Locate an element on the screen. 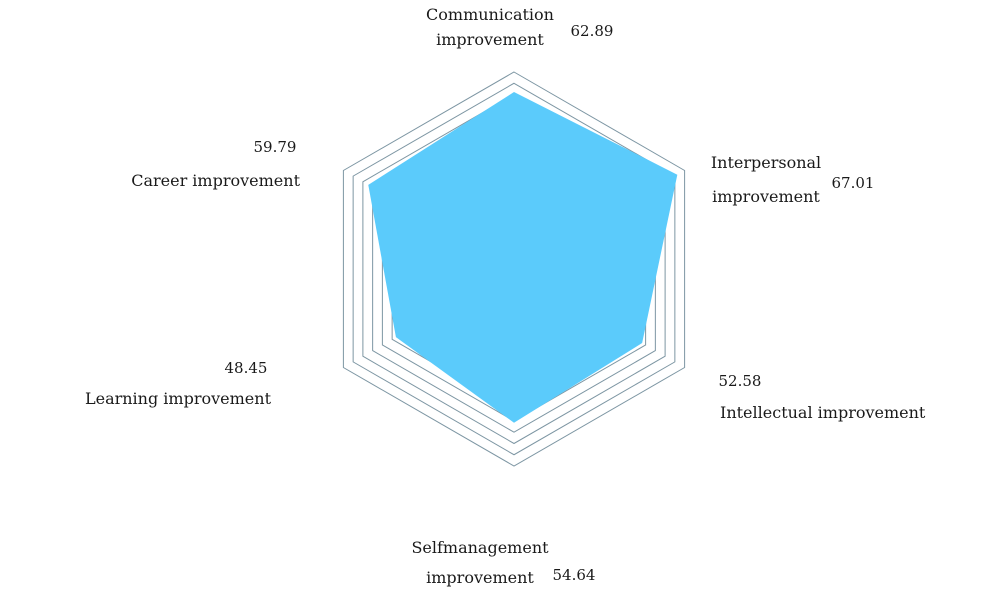  axis-label-3-line-0: Selfmanagement is located at coordinates (480, 547).